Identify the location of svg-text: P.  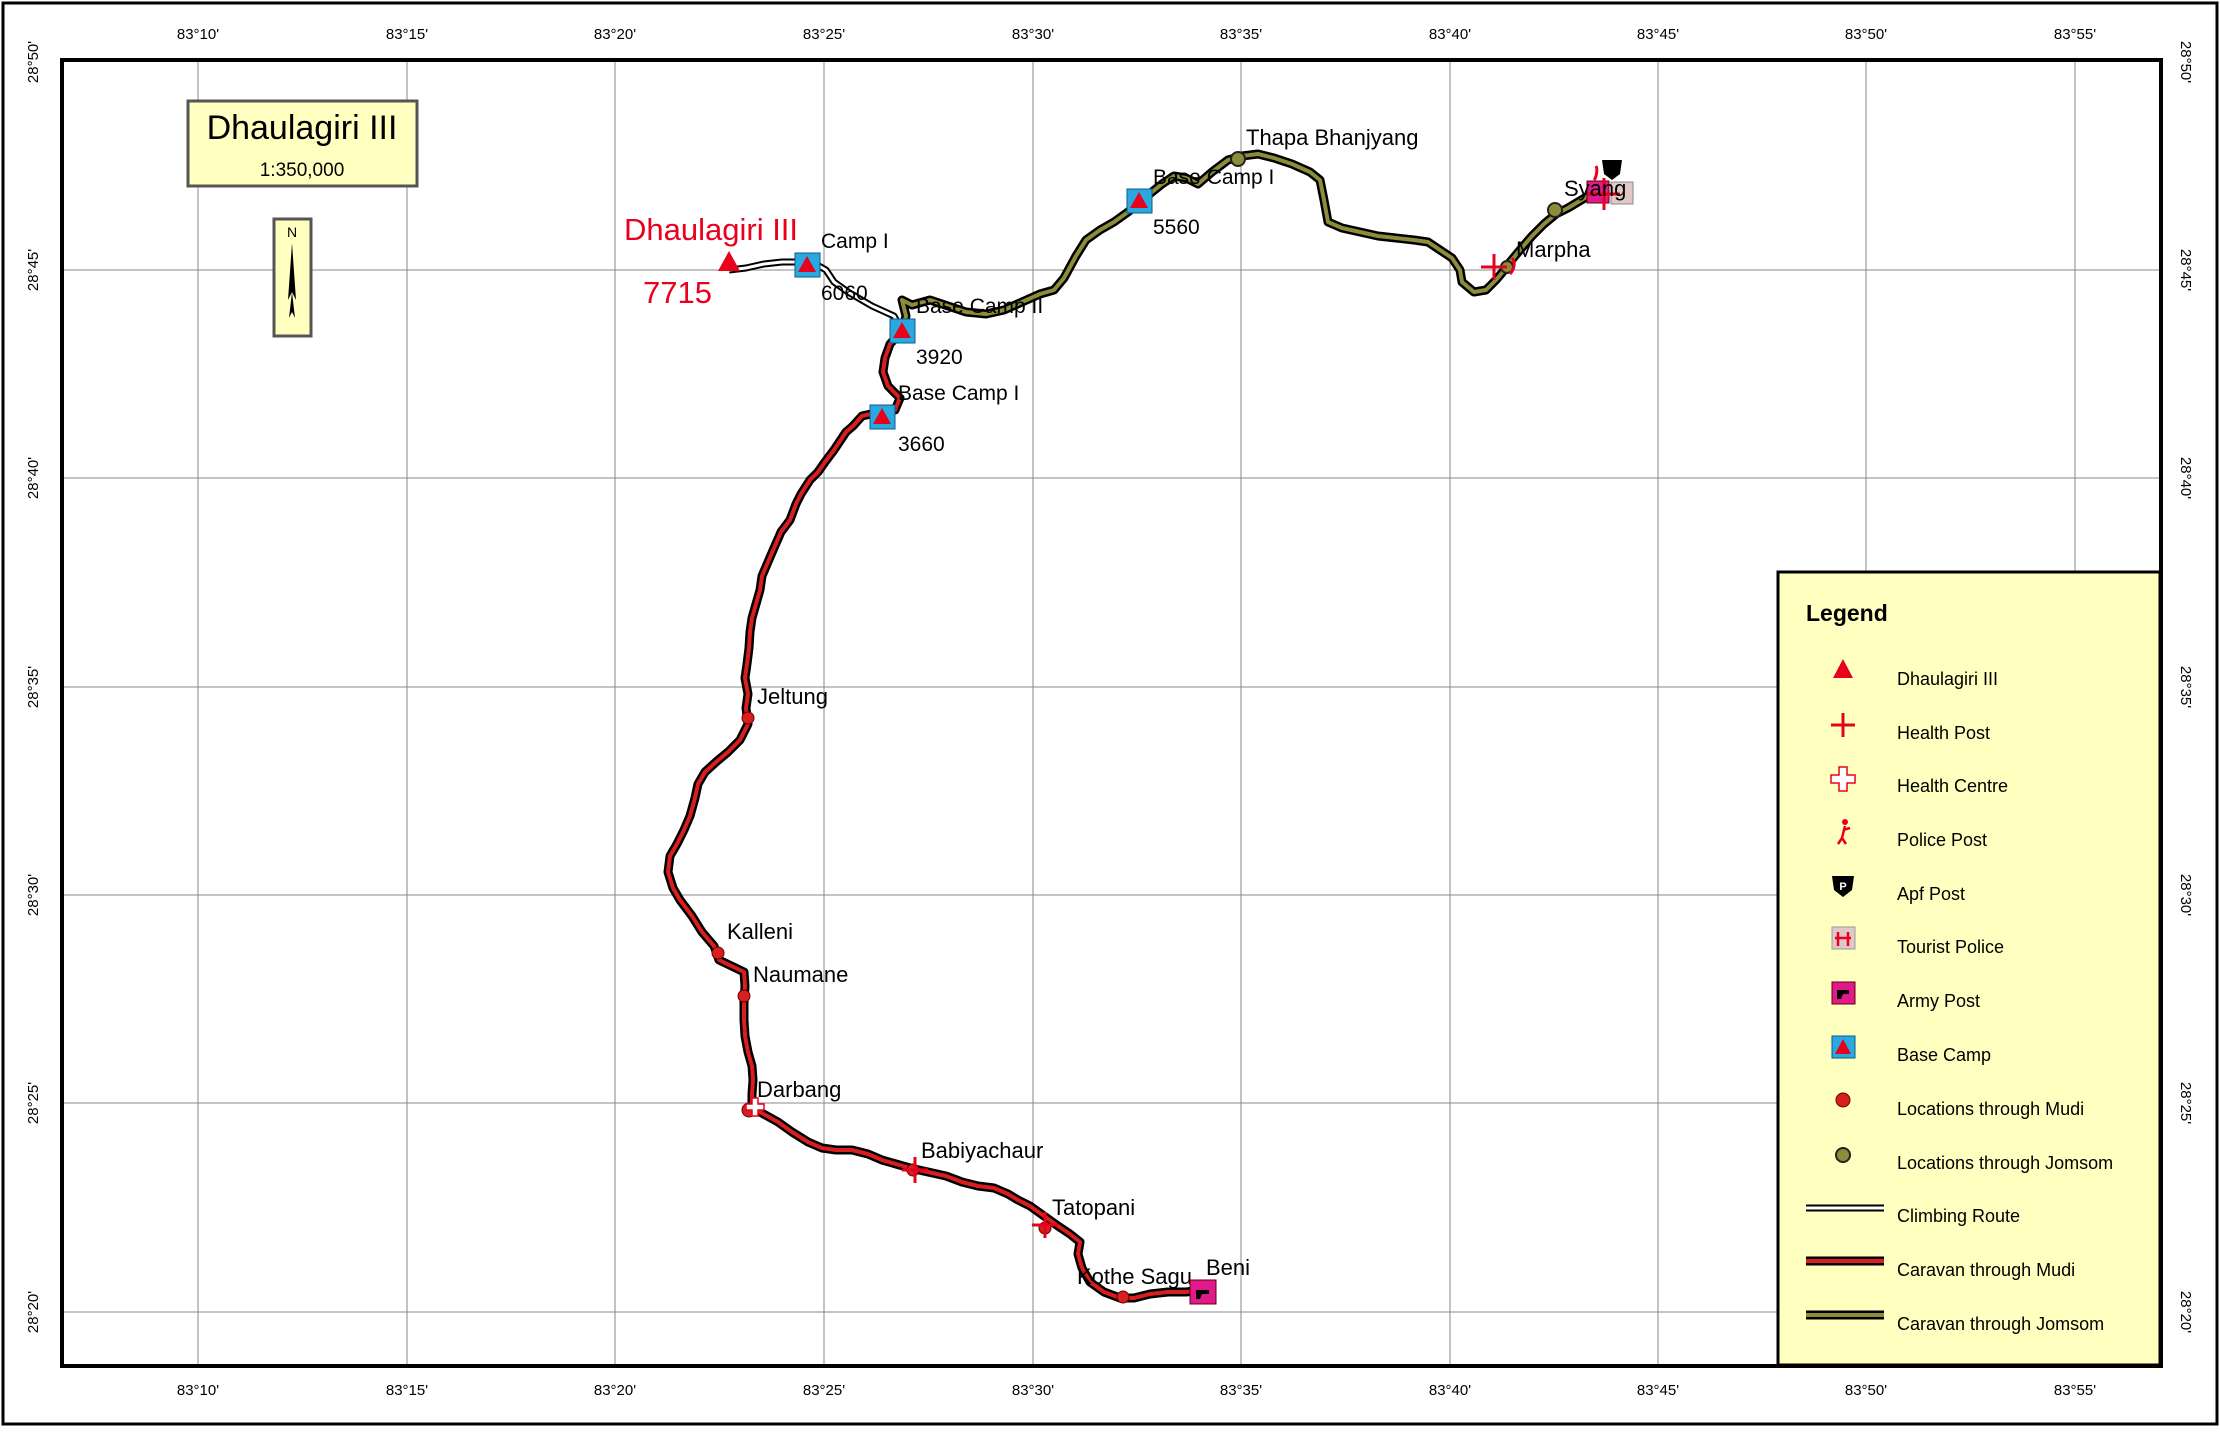
(1842, 887).